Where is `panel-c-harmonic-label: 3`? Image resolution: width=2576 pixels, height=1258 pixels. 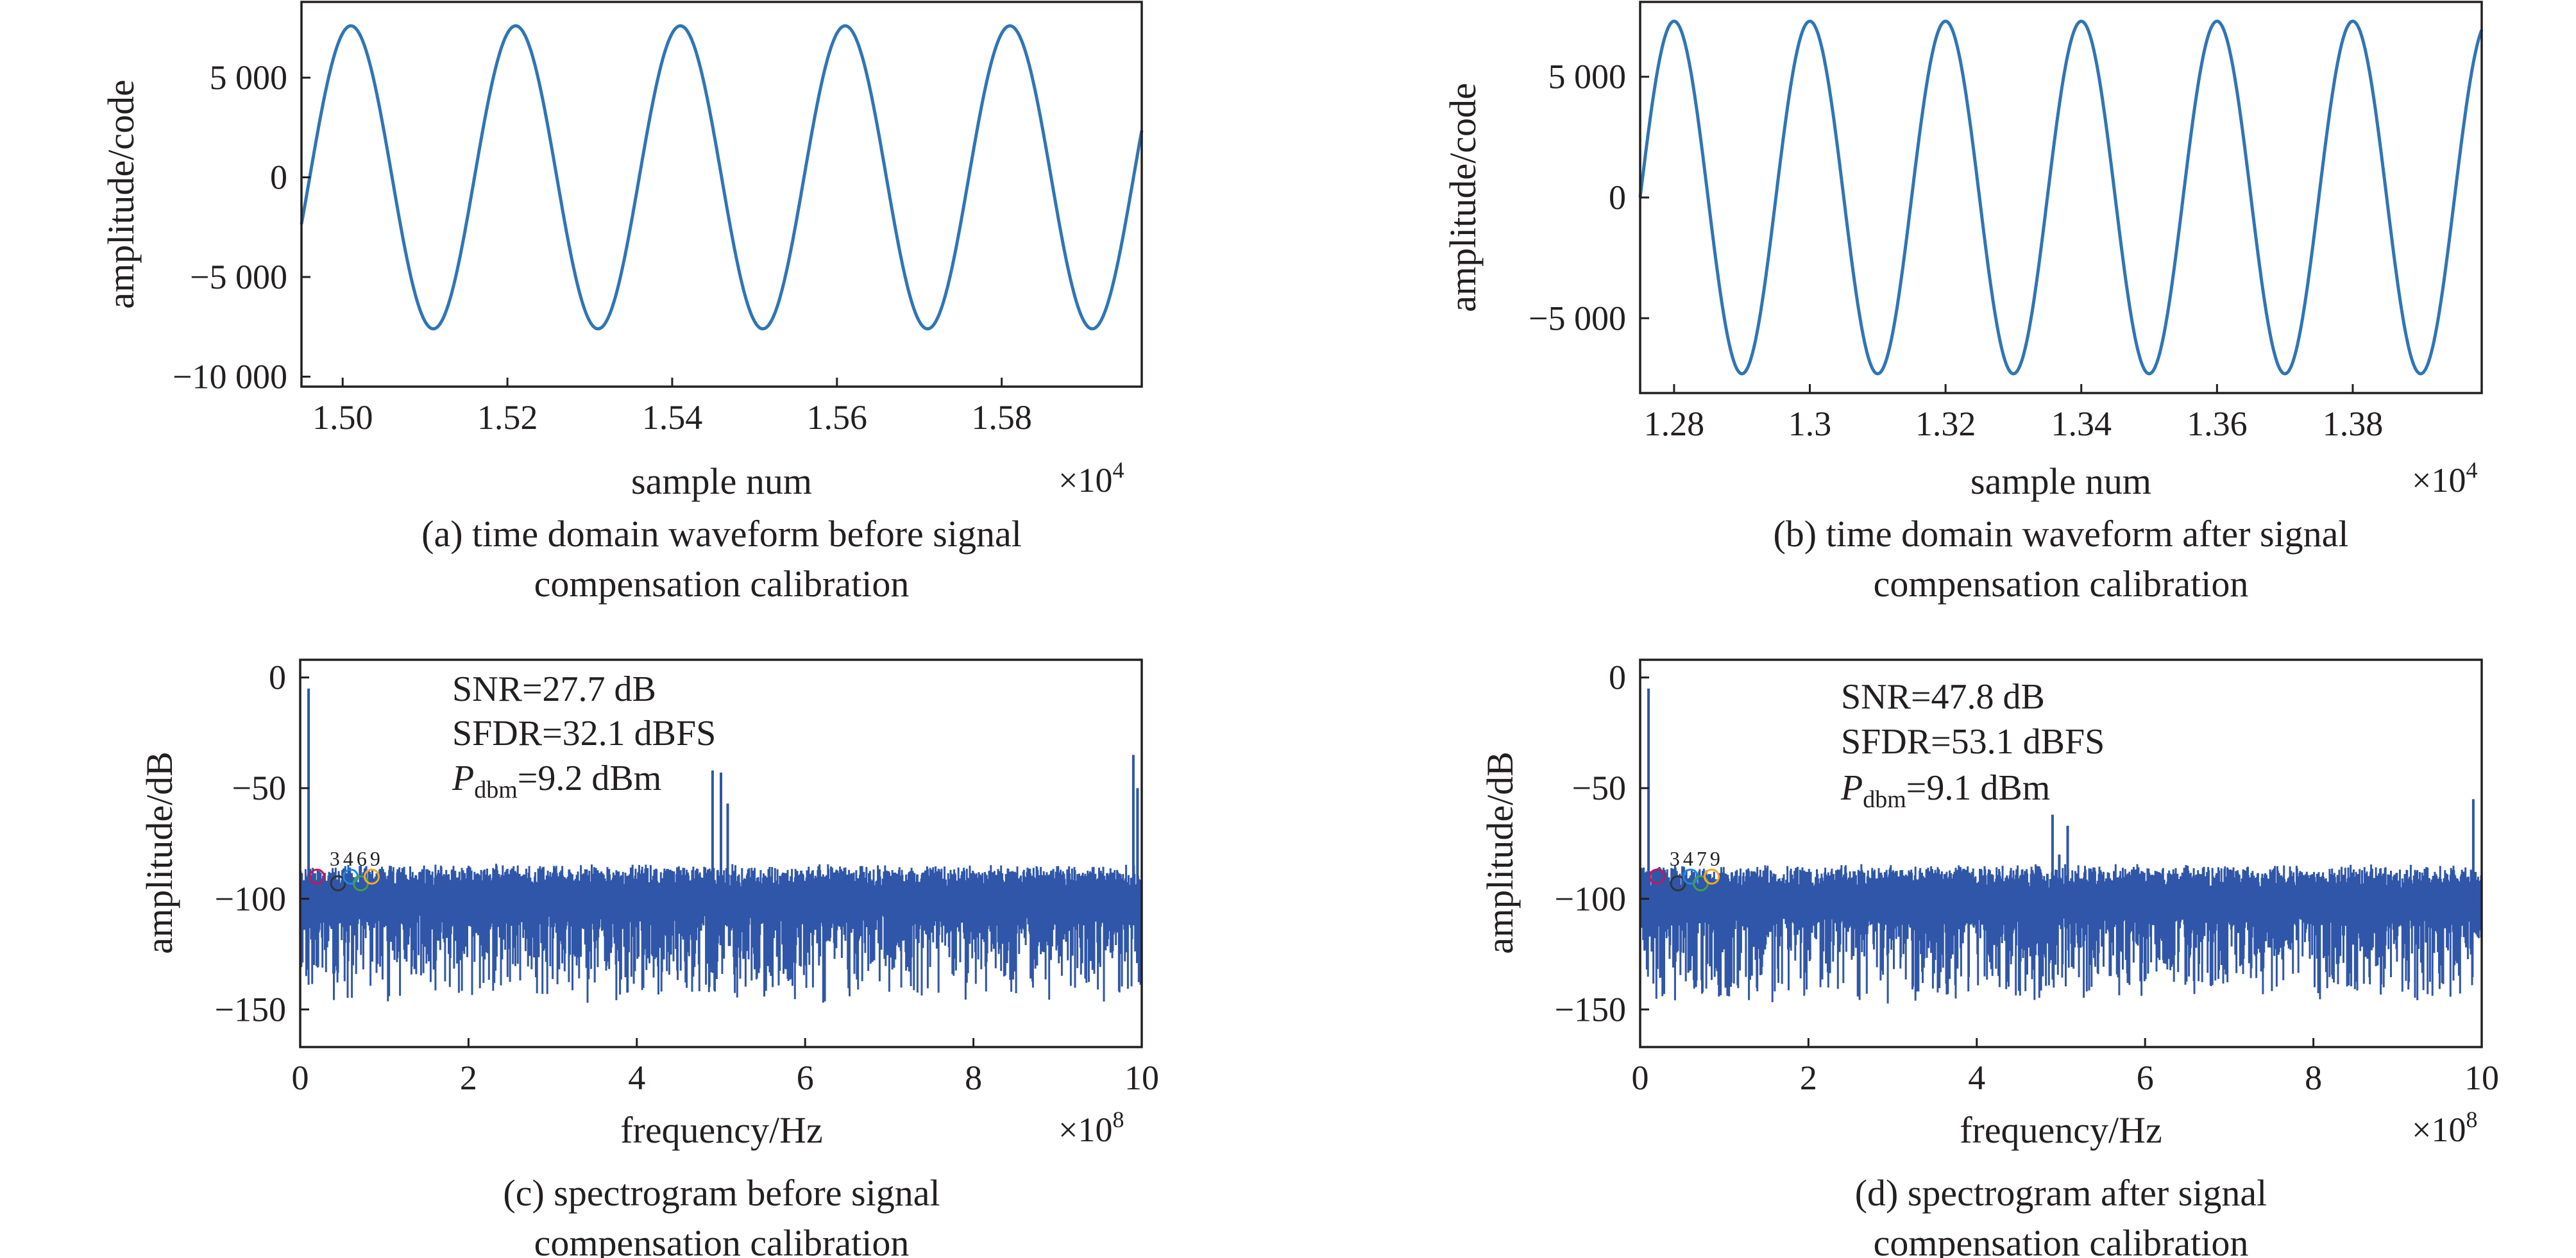
panel-c-harmonic-label: 3 is located at coordinates (335, 858).